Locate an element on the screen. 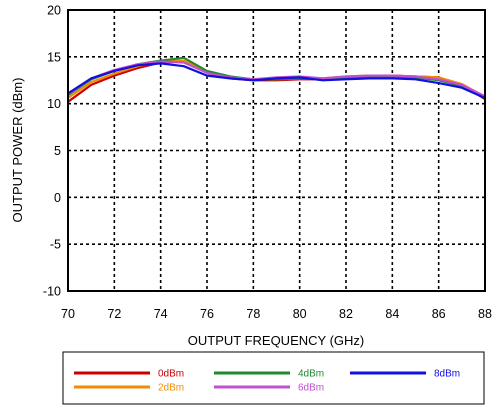  x-tick-label: 72 is located at coordinates (114, 314).